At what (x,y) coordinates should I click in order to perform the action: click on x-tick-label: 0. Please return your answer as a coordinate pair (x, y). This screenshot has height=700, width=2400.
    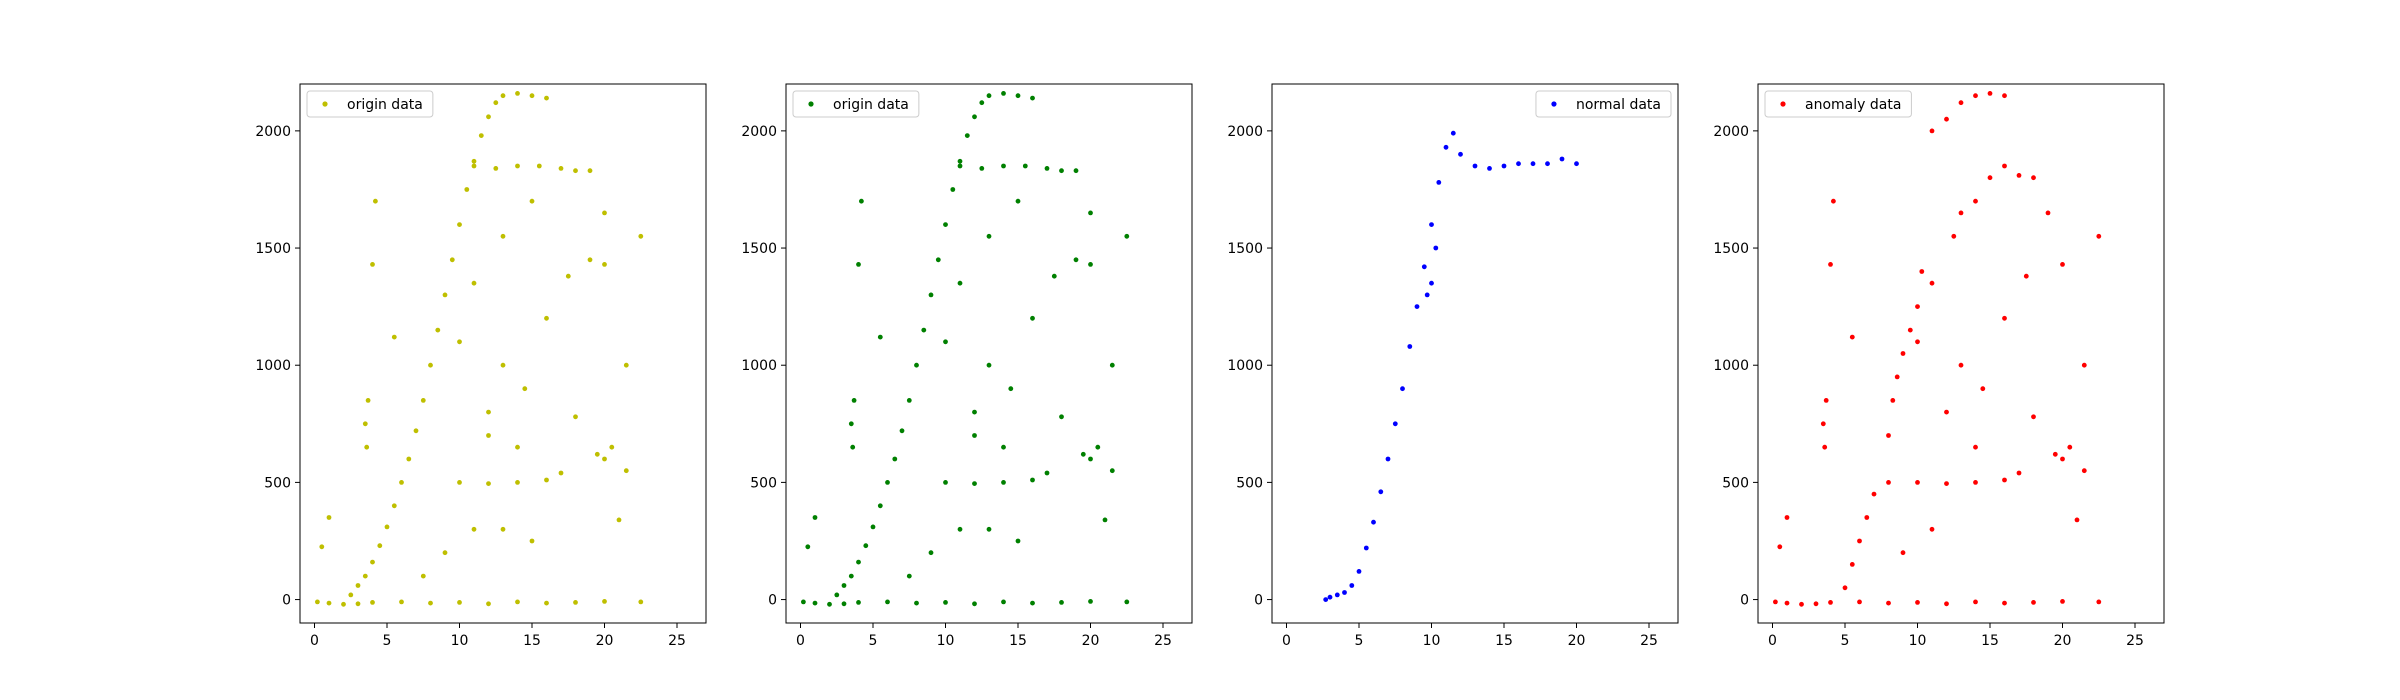
    Looking at the image, I should click on (800, 641).